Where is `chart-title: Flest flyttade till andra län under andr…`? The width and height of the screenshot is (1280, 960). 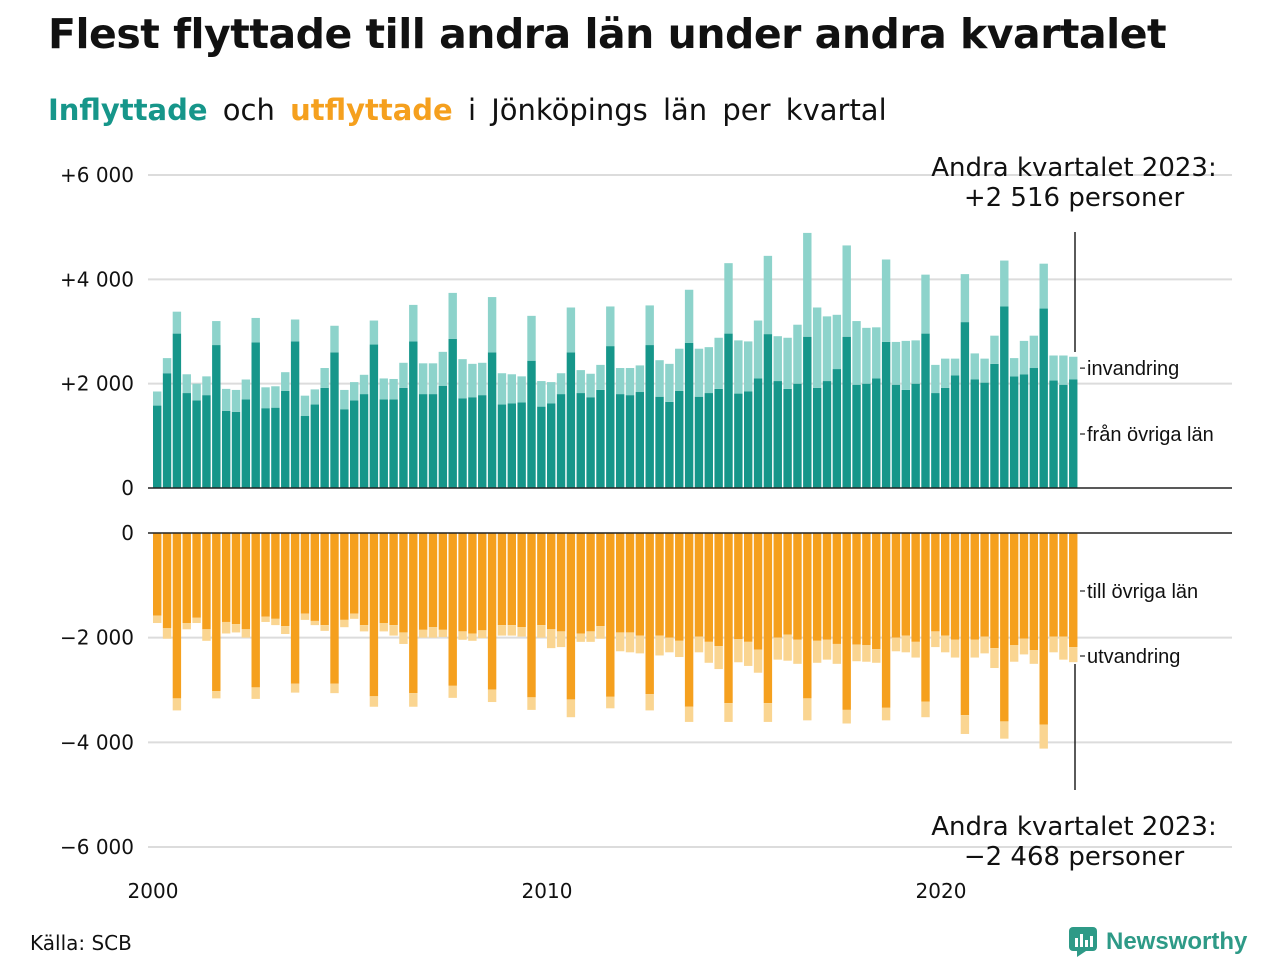 chart-title: Flest flyttade till andra län under andr… is located at coordinates (607, 34).